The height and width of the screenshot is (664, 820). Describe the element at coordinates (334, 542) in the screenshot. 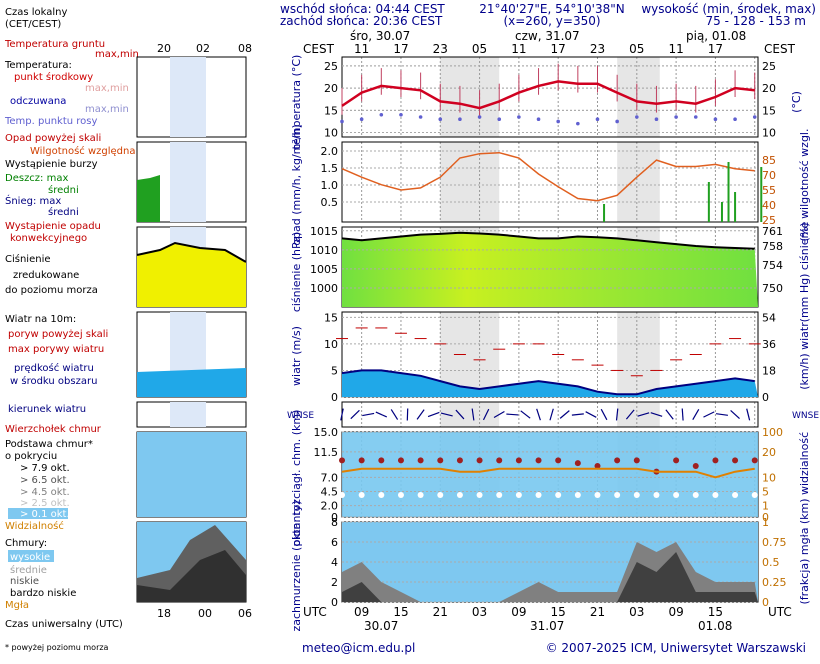

I see `cloudc-tick: 6` at that location.